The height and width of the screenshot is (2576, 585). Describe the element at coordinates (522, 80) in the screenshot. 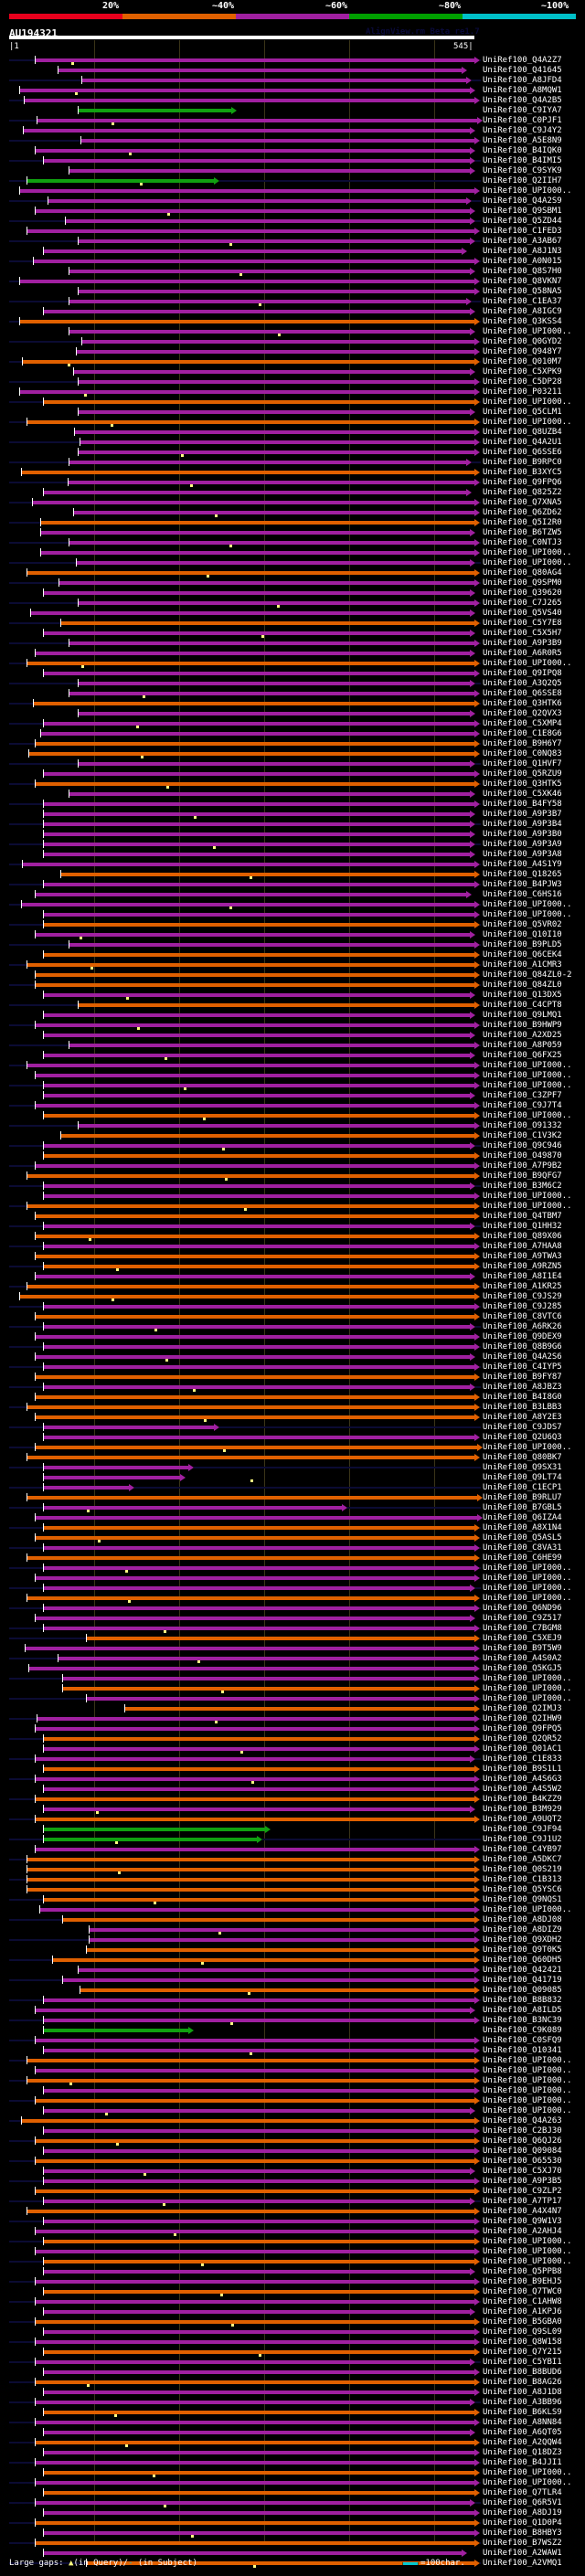

I see `hit-label: UniRef100_A8JFD4` at that location.